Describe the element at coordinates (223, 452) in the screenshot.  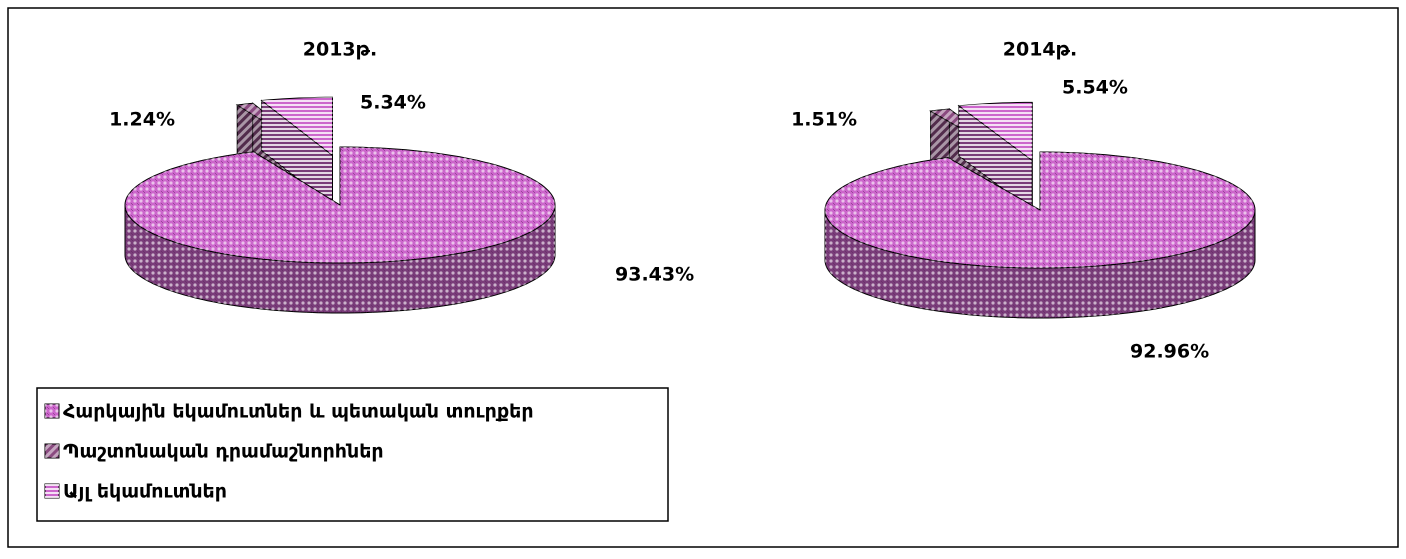
I see `legend-label: Պաշտոնական դրամաշնորհներ` at that location.